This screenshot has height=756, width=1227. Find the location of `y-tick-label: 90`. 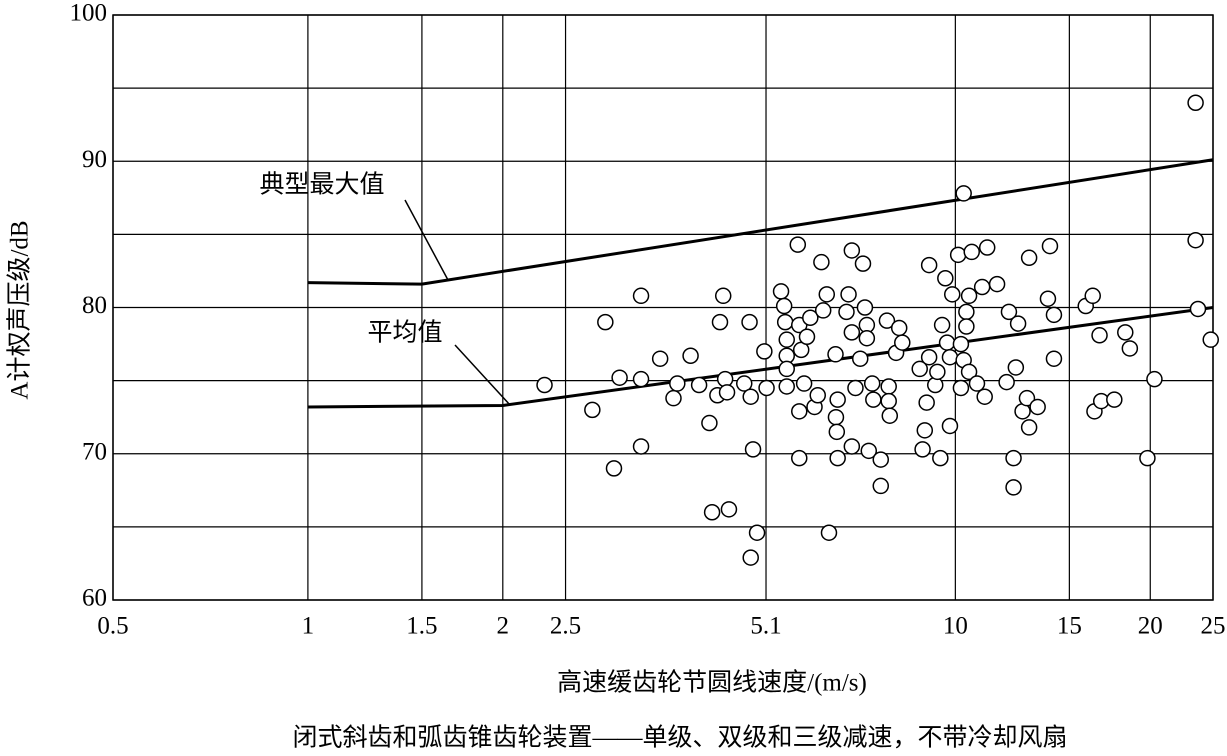

y-tick-label: 90 is located at coordinates (94, 159).